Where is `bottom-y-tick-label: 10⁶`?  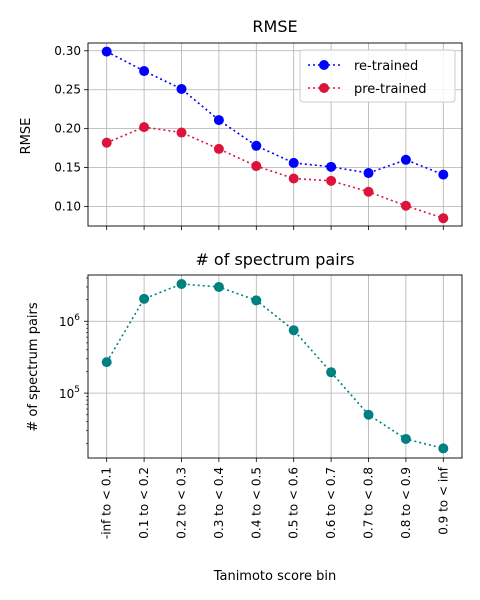
bottom-y-tick-label: 10⁶ is located at coordinates (69, 321).